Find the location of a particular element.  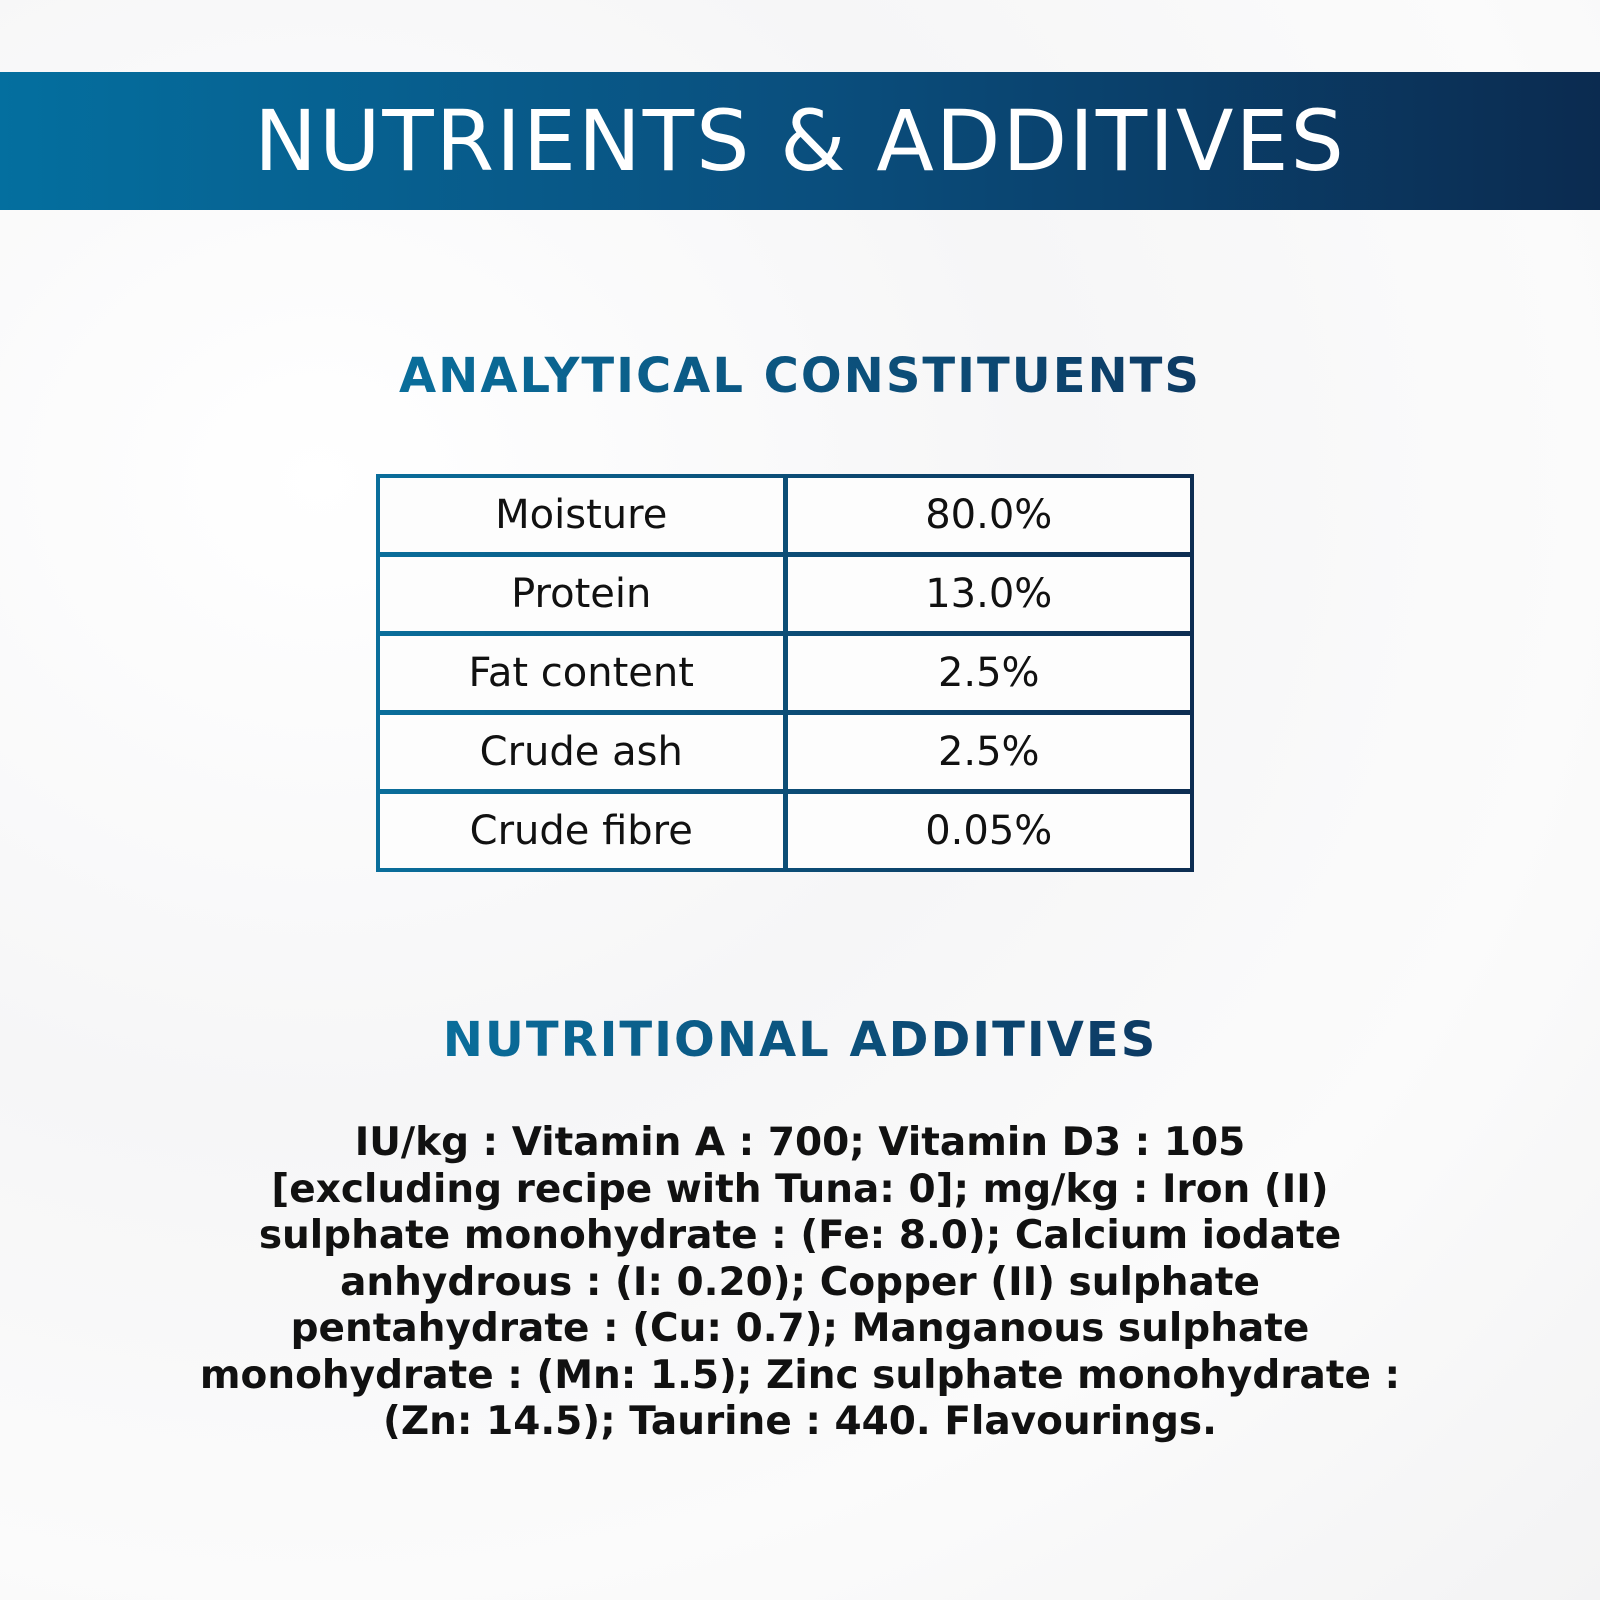

nutritional-additives-heading: NUTRITIONAL ADDITIVES is located at coordinates (800, 1040).